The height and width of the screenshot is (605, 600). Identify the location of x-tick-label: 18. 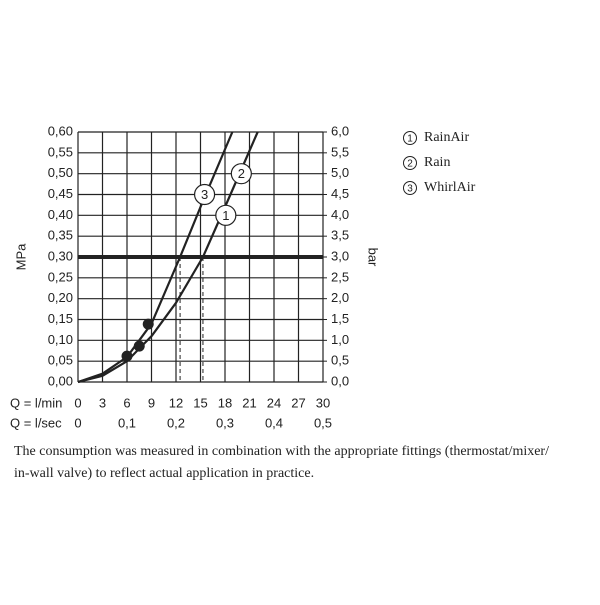
(225, 402).